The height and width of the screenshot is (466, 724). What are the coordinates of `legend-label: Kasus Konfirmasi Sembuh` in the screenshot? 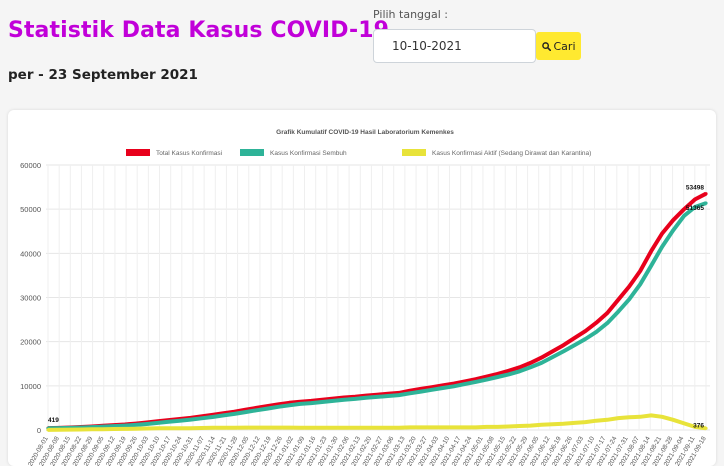 It's located at (308, 153).